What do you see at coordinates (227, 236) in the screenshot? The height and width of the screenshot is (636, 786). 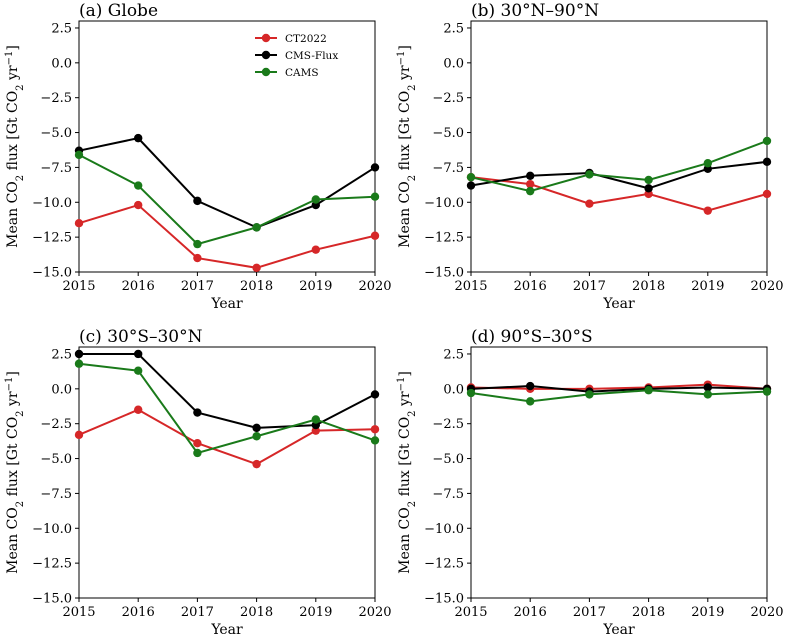 I see `series-ct2022` at bounding box center [227, 236].